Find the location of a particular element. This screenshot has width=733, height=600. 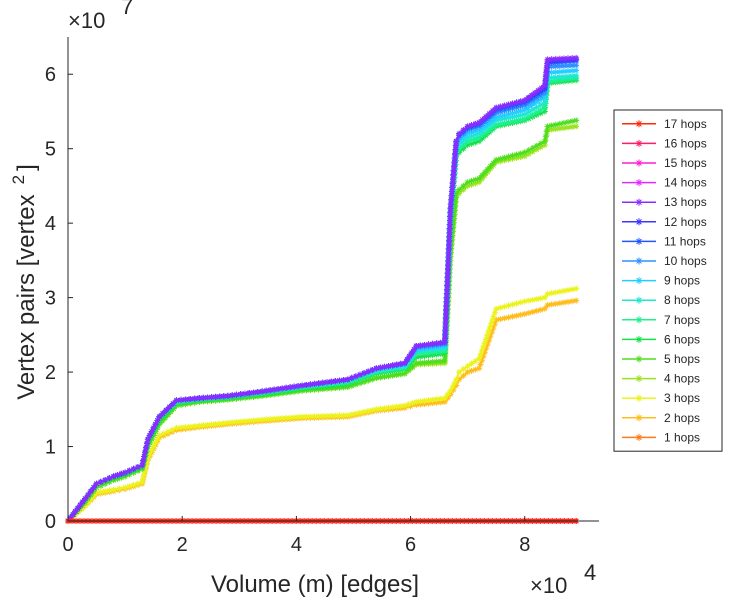

legend-entry: 16 hops is located at coordinates (664, 143).